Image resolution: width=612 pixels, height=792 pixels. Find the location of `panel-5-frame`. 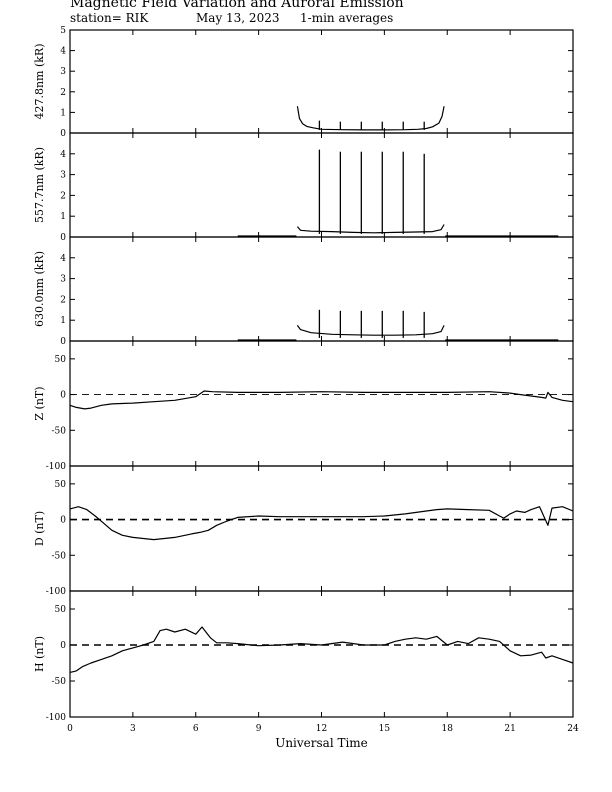

panel-5-frame is located at coordinates (321, 528).